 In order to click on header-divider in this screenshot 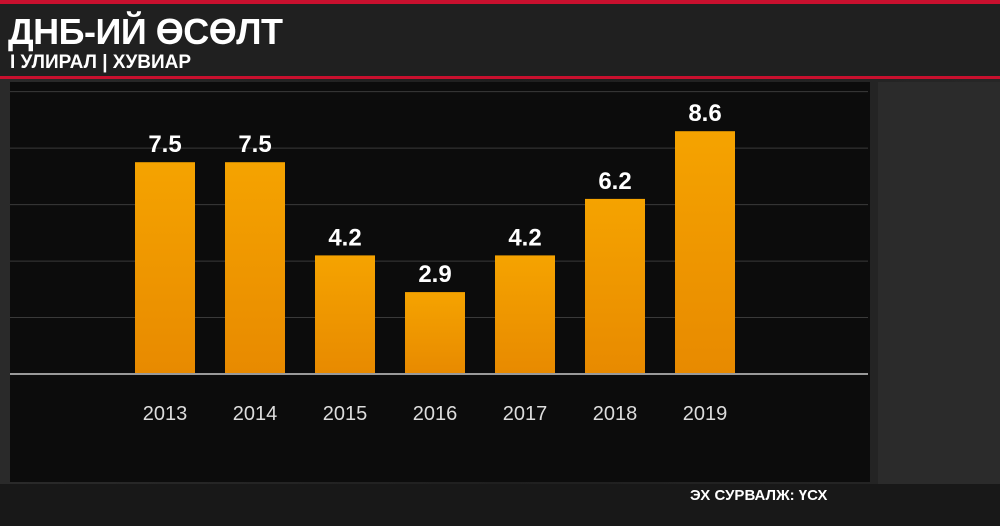, I will do `click(500, 77)`.